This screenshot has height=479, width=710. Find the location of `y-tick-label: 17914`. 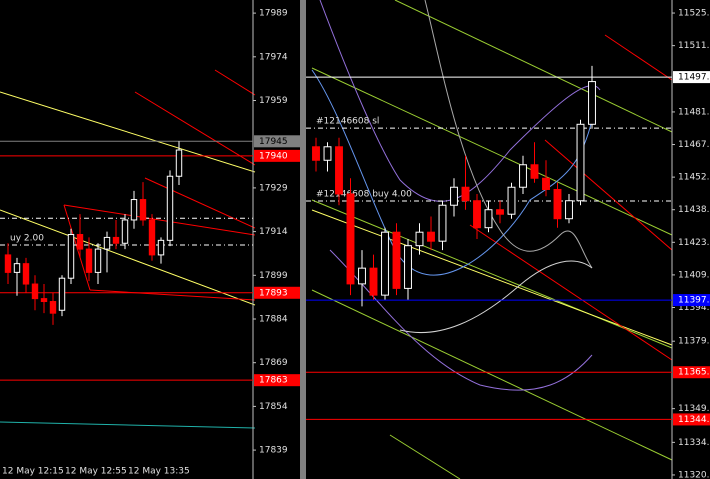

y-tick-label: 17914 is located at coordinates (273, 232).